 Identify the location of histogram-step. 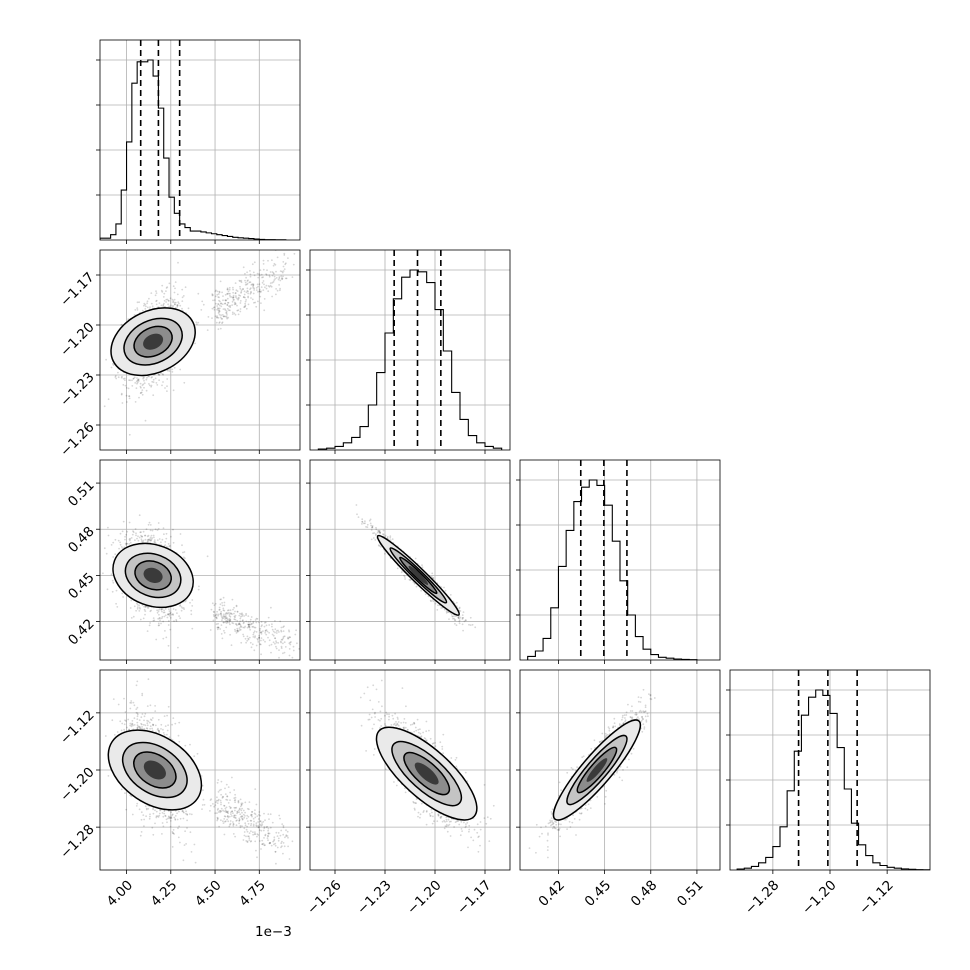
(193, 149).